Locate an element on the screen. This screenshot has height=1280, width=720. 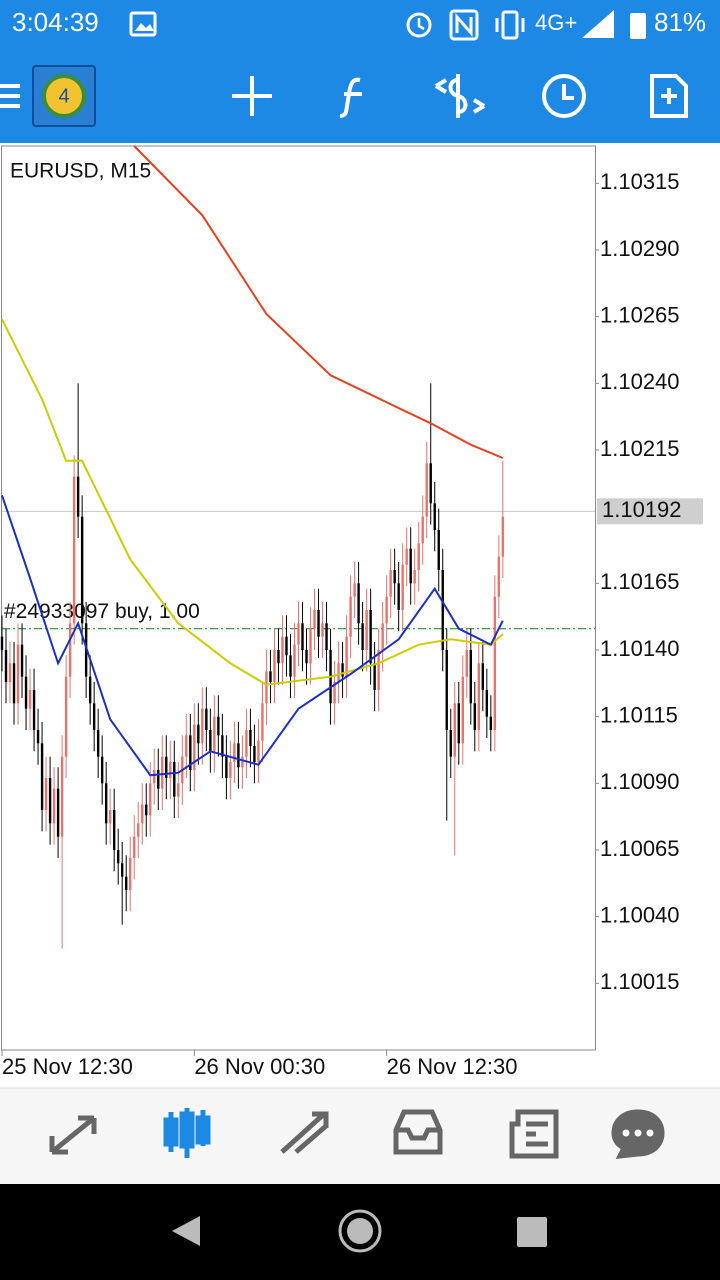
chart-tab is located at coordinates (187, 1133).